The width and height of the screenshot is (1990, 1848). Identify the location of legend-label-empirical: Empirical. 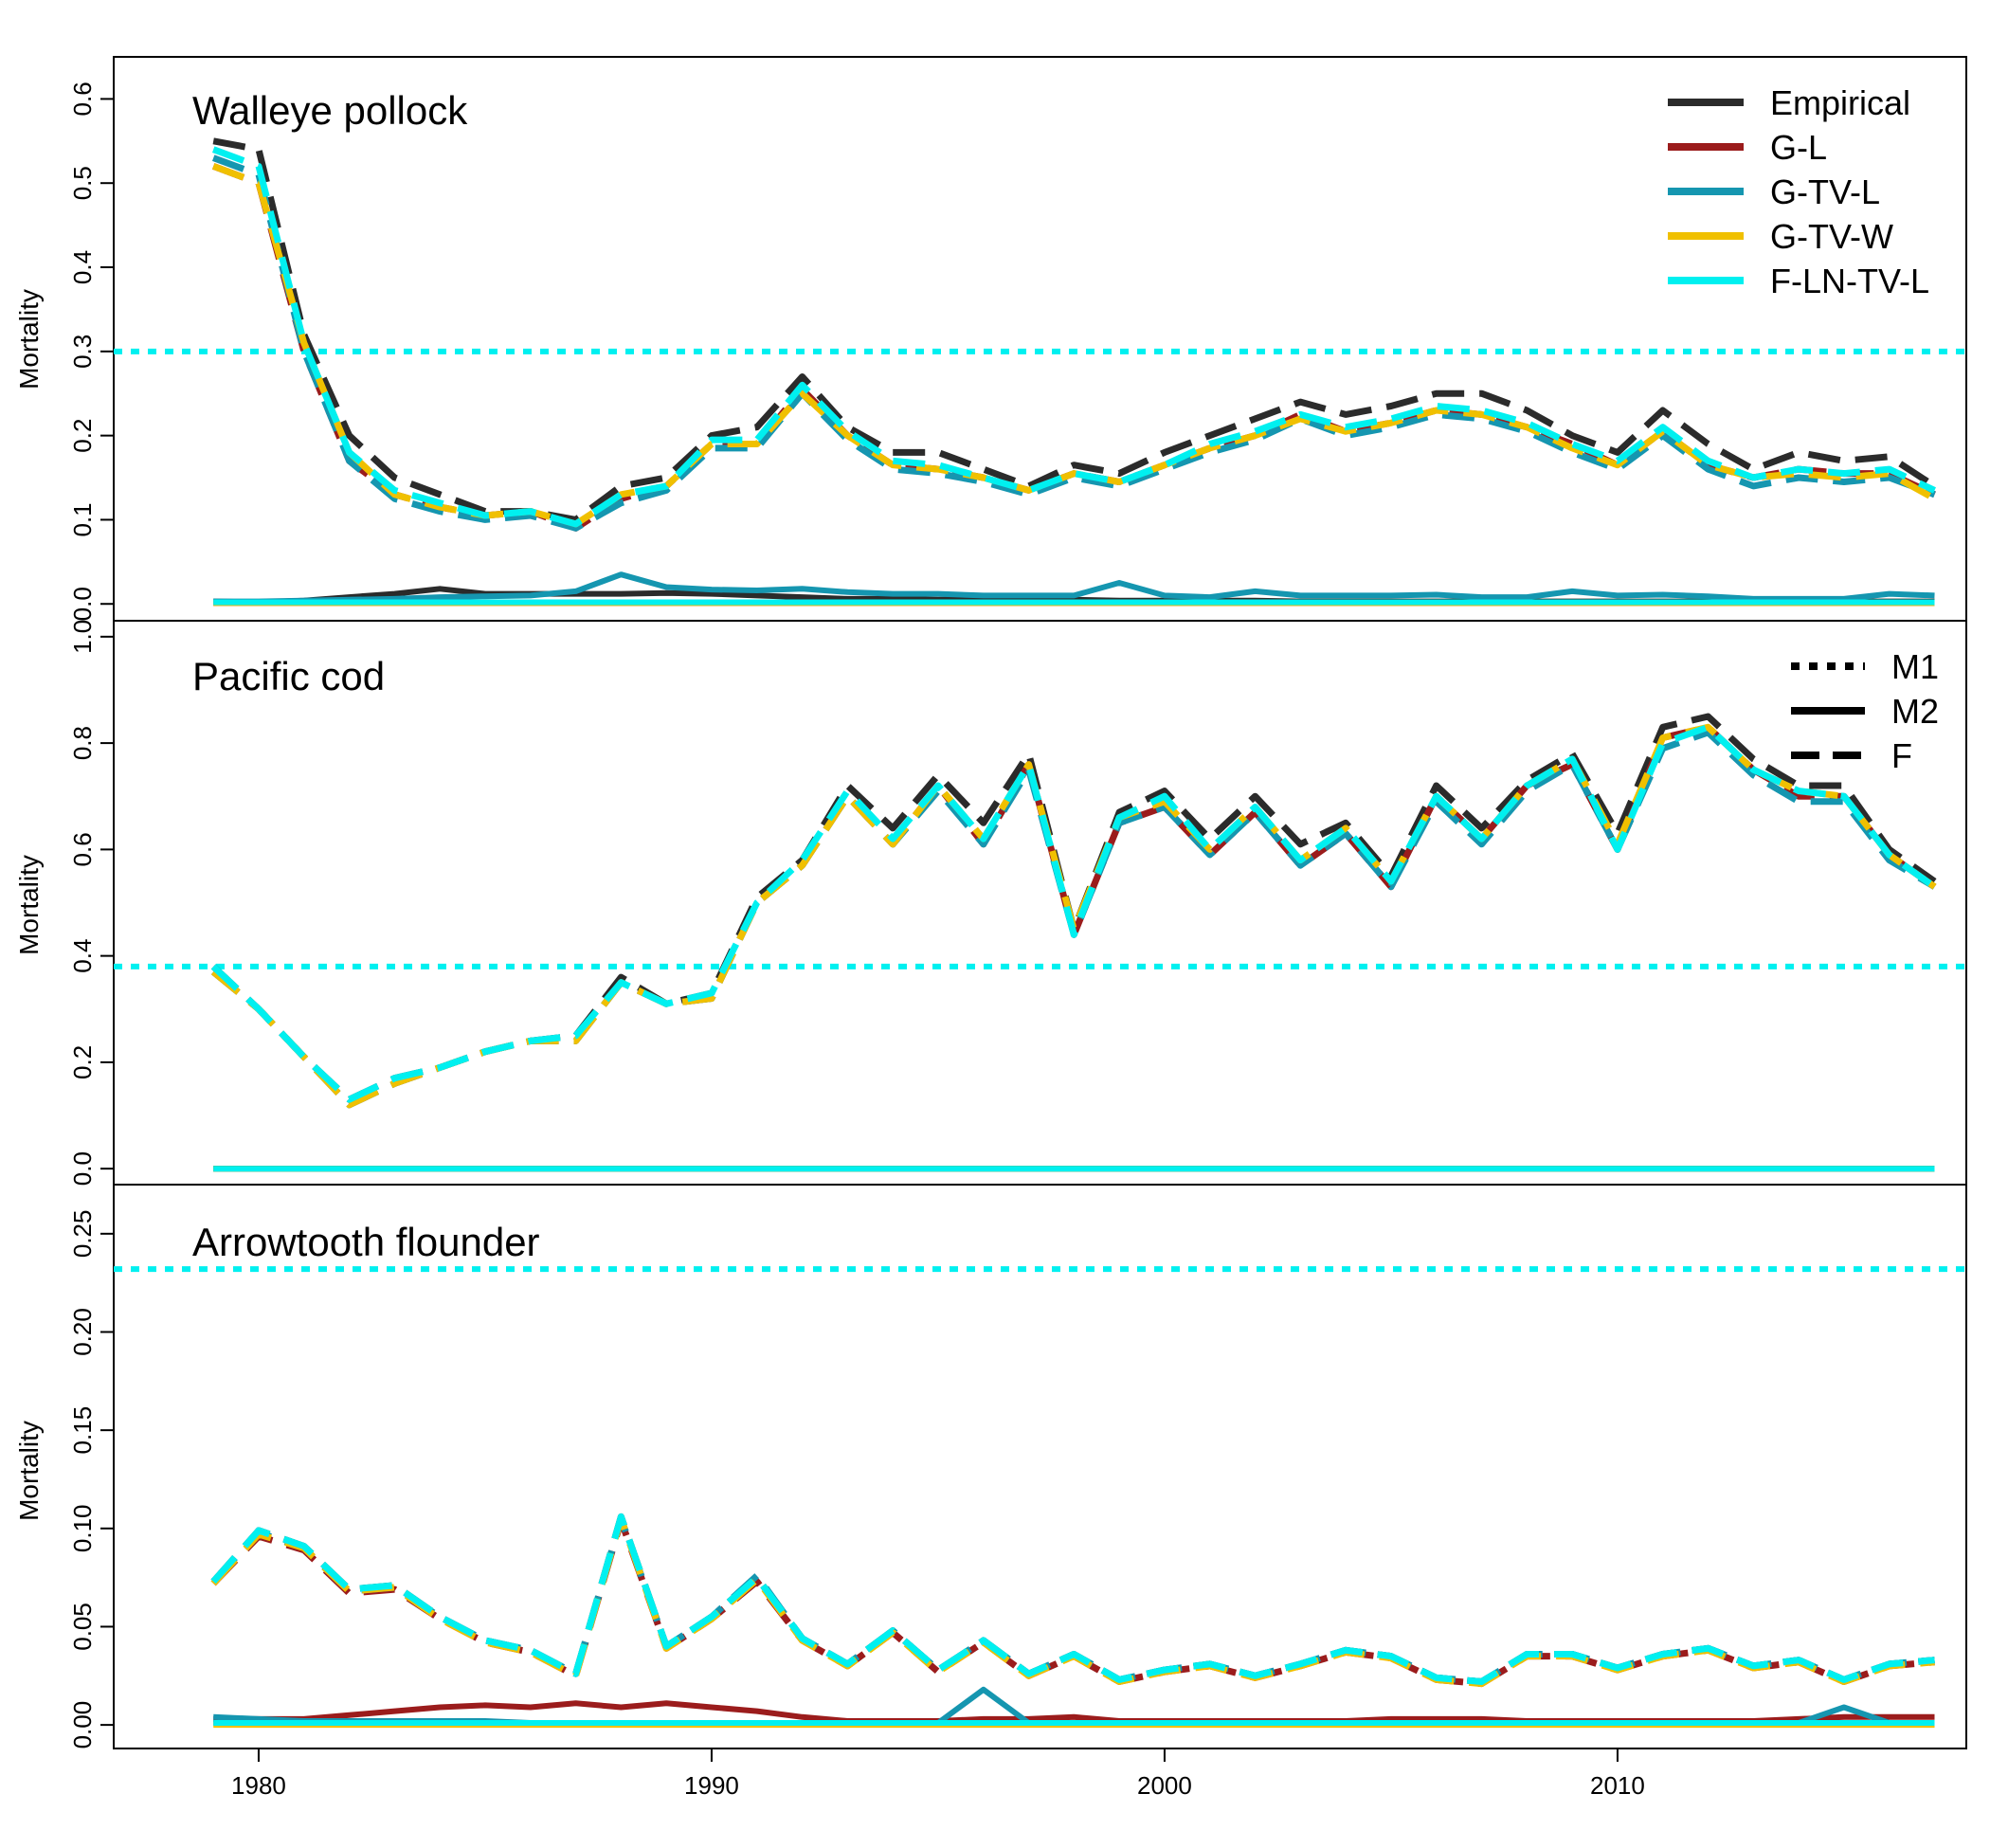
(1840, 102).